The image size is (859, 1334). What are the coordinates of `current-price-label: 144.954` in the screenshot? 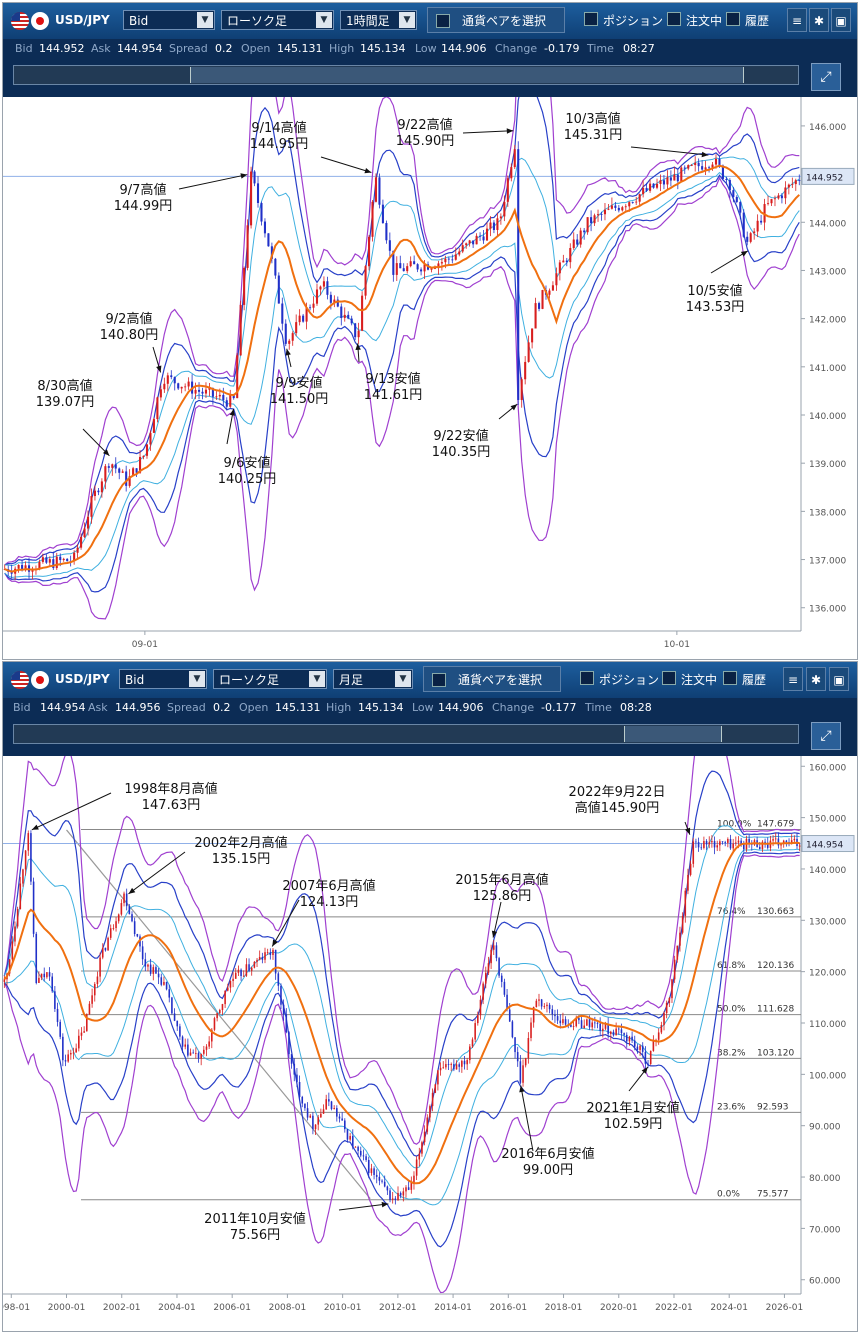 It's located at (824, 846).